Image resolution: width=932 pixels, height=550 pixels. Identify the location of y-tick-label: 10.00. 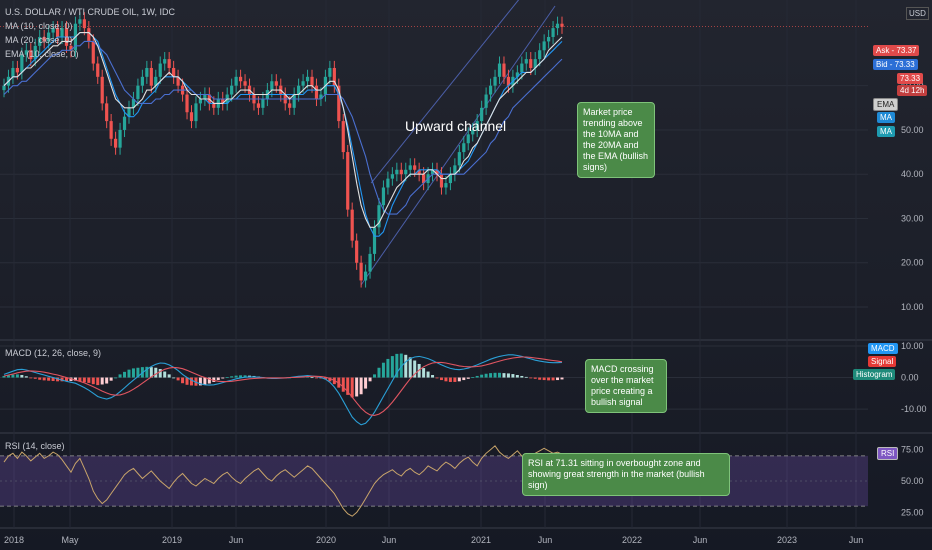
(912, 307).